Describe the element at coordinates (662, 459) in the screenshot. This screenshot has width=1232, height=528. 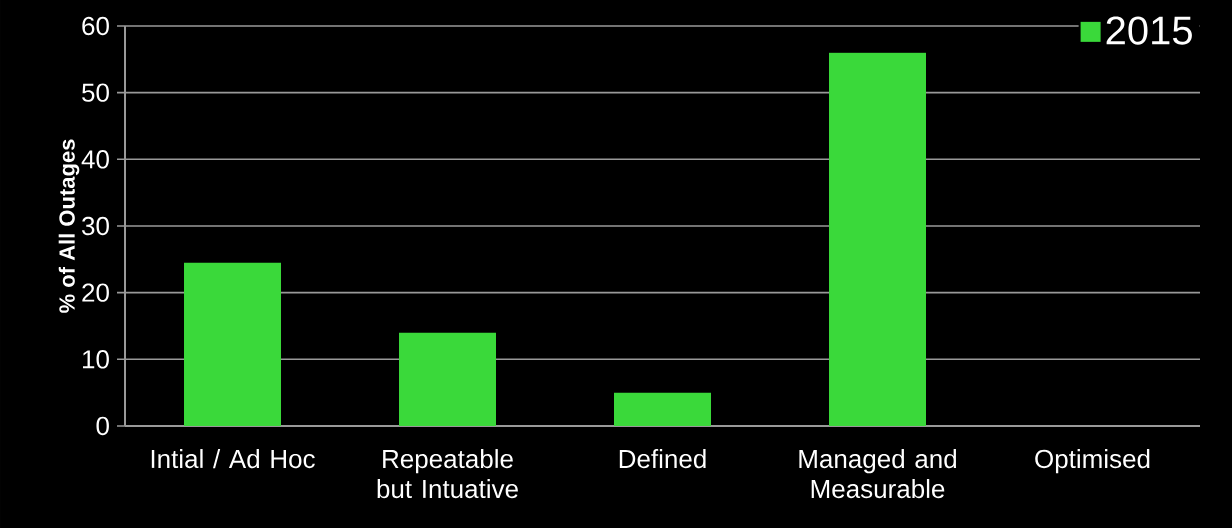
I see `x-tick-label: Defined` at that location.